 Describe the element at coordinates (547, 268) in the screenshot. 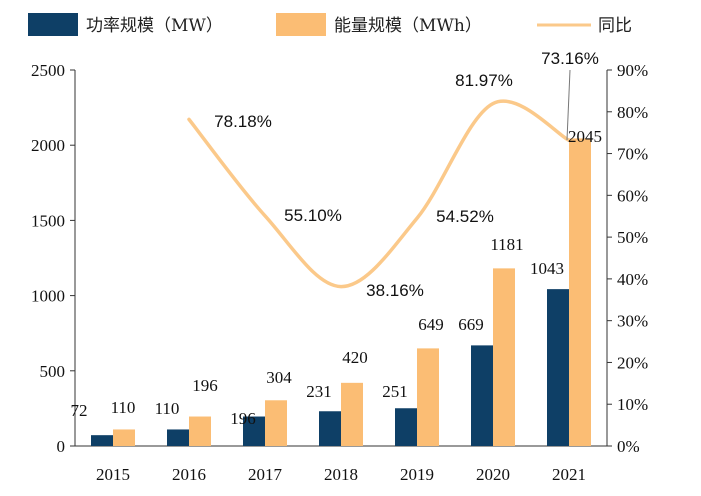

I see `bar-power-label: 1043` at that location.